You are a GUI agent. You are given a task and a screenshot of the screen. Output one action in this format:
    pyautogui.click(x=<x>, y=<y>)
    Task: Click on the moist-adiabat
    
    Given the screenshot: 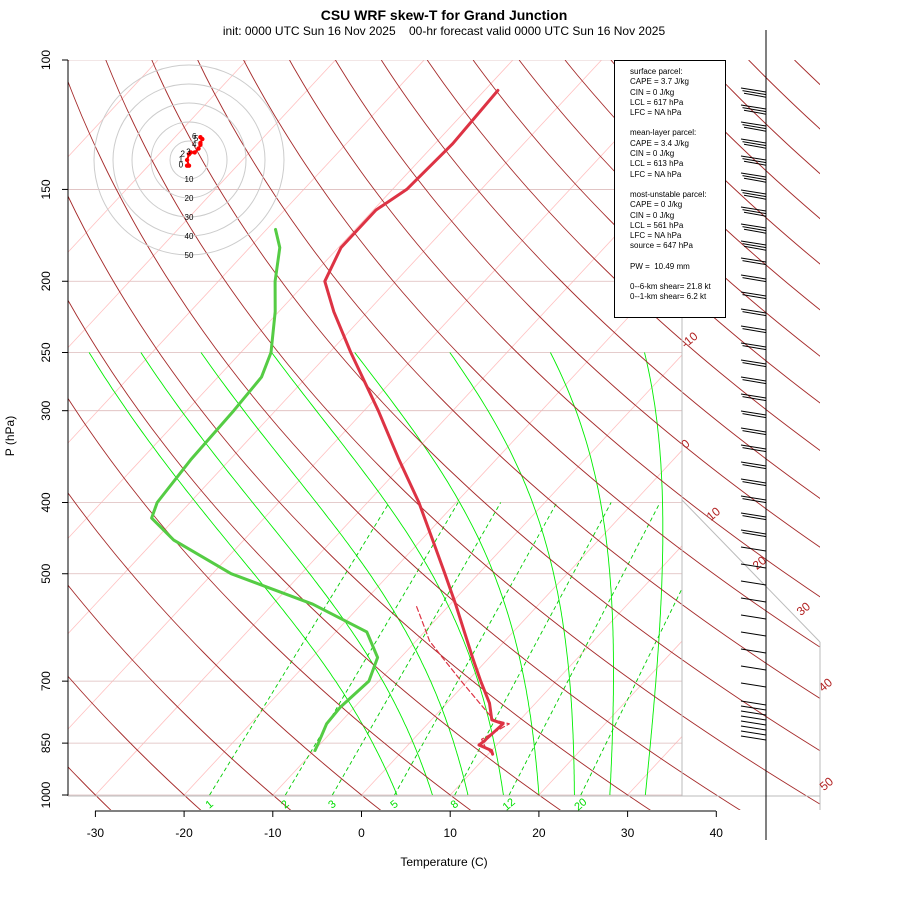 What is the action you would take?
    pyautogui.click(x=654, y=574)
    